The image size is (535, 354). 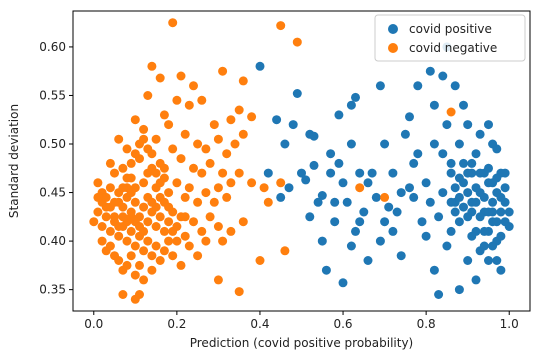 I want to click on x-tick-label: 0.0, so click(x=93, y=324).